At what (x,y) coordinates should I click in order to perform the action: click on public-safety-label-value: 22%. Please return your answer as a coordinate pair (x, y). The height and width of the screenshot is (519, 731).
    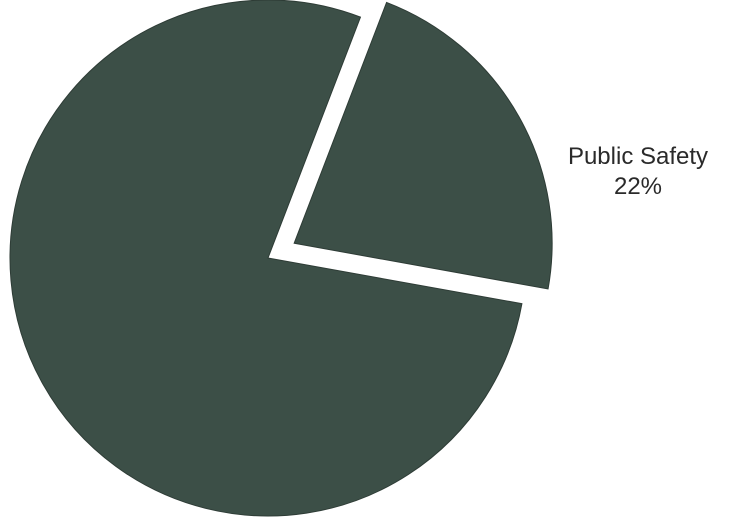
    Looking at the image, I should click on (638, 186).